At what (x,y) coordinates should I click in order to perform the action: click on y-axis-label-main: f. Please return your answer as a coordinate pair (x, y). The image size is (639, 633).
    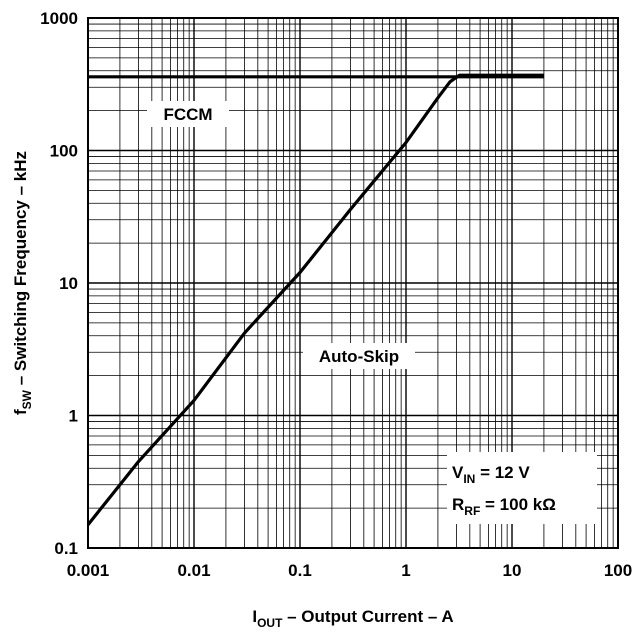
    Looking at the image, I should click on (20, 412).